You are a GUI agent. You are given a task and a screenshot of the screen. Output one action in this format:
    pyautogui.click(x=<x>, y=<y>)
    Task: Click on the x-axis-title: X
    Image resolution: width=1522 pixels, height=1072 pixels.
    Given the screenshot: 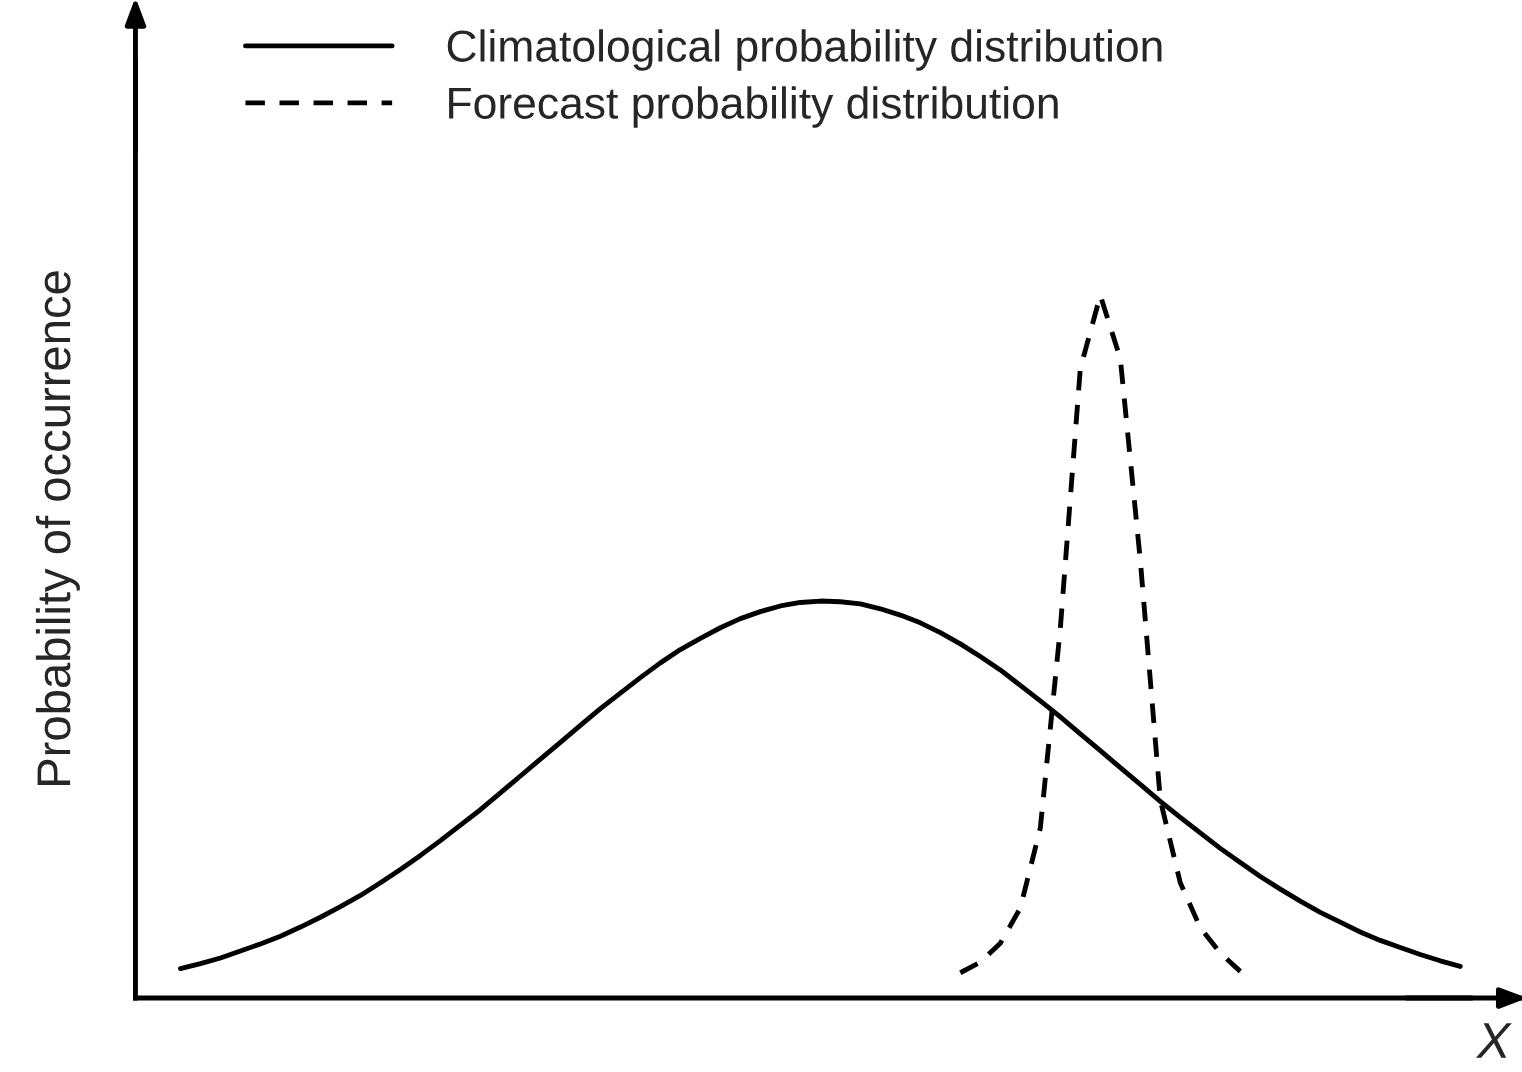 What is the action you would take?
    pyautogui.click(x=1493, y=1040)
    